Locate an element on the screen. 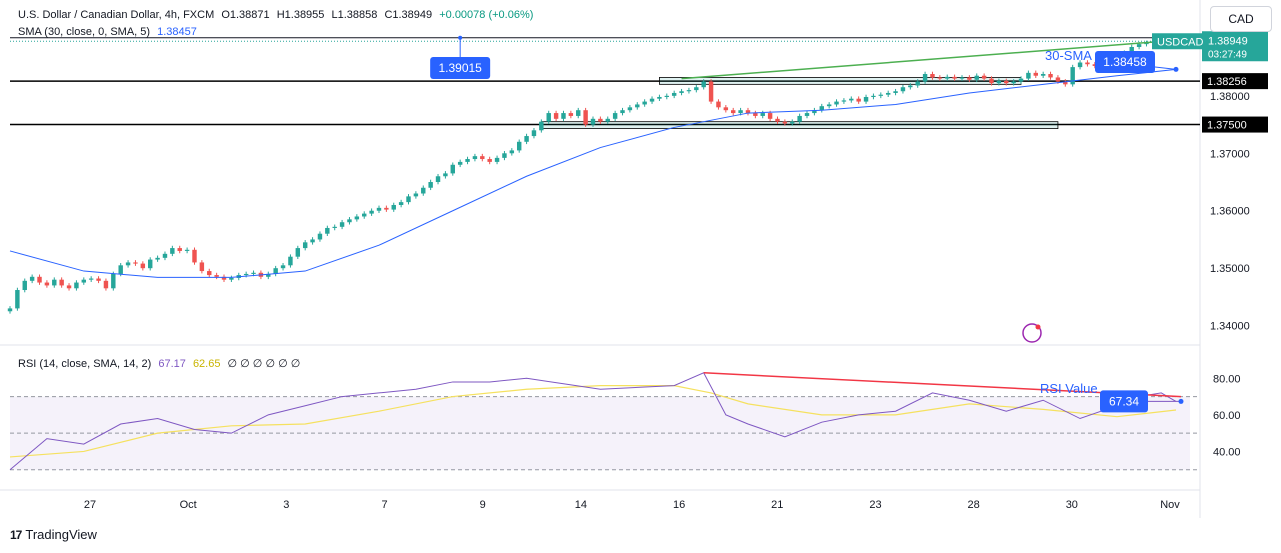 The image size is (1281, 553). sma-callout-box is located at coordinates (1125, 62).